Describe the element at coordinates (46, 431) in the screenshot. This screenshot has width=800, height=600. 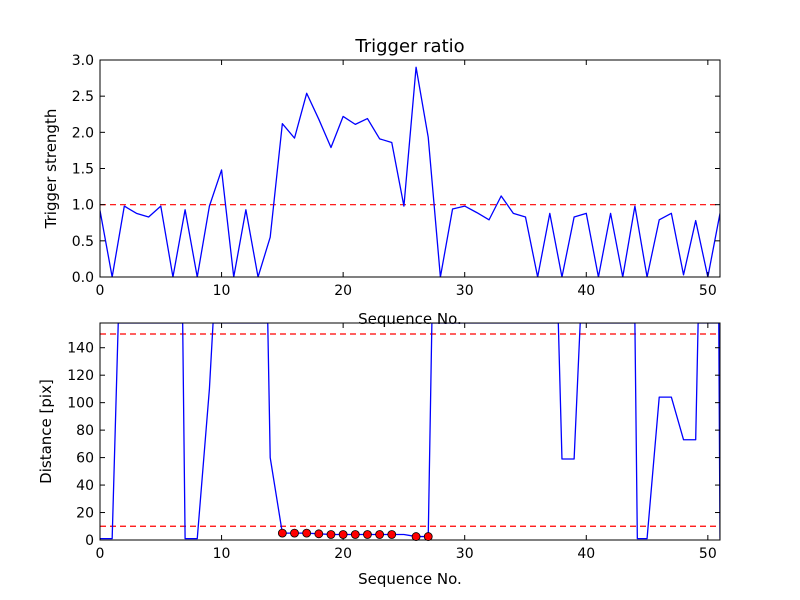
I see `y-axis-label: Distance [pix]` at that location.